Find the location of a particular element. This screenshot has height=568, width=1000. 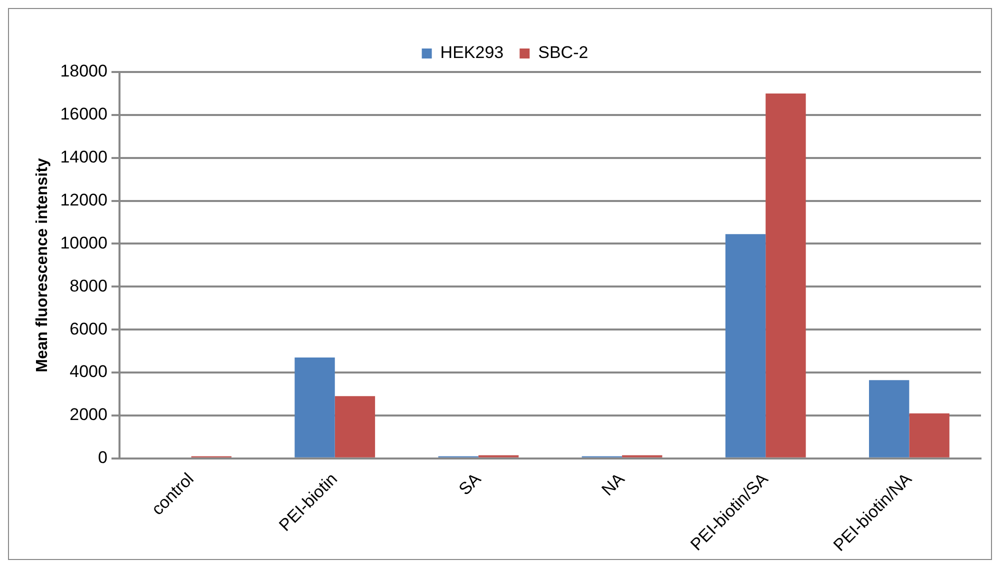

y-tick-label: 12000 is located at coordinates (84, 200).